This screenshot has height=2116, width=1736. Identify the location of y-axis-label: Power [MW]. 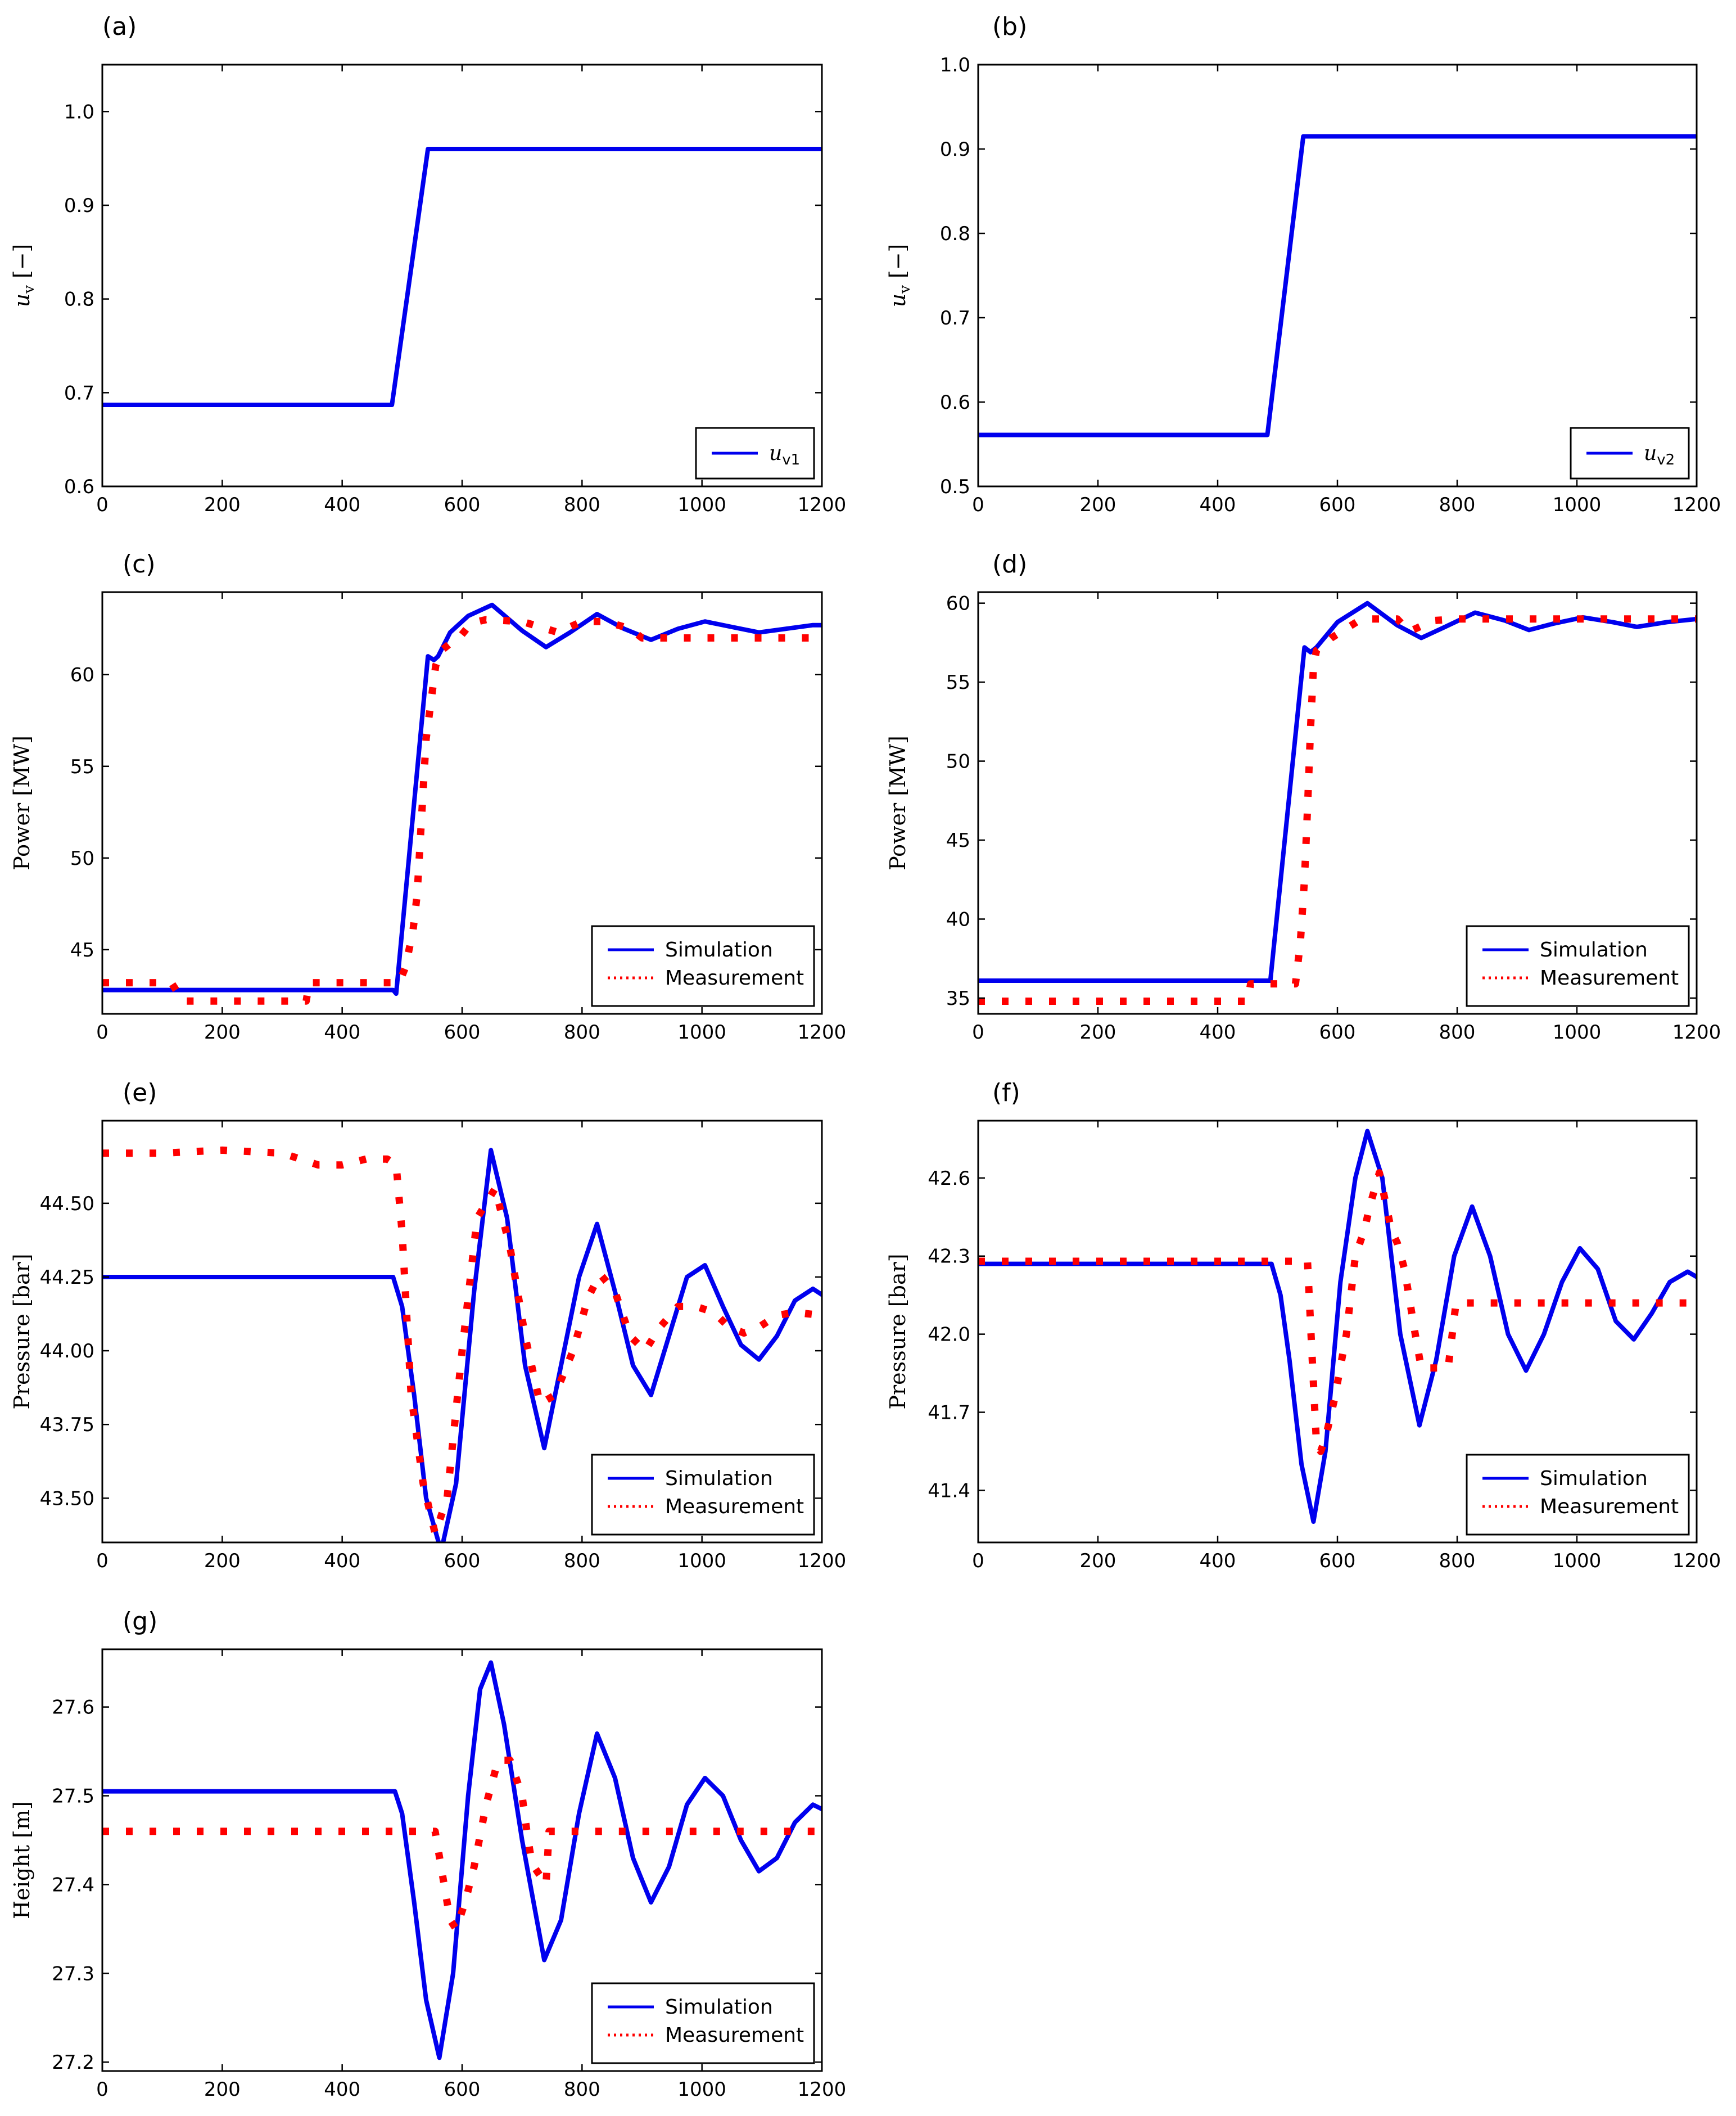
(22, 803).